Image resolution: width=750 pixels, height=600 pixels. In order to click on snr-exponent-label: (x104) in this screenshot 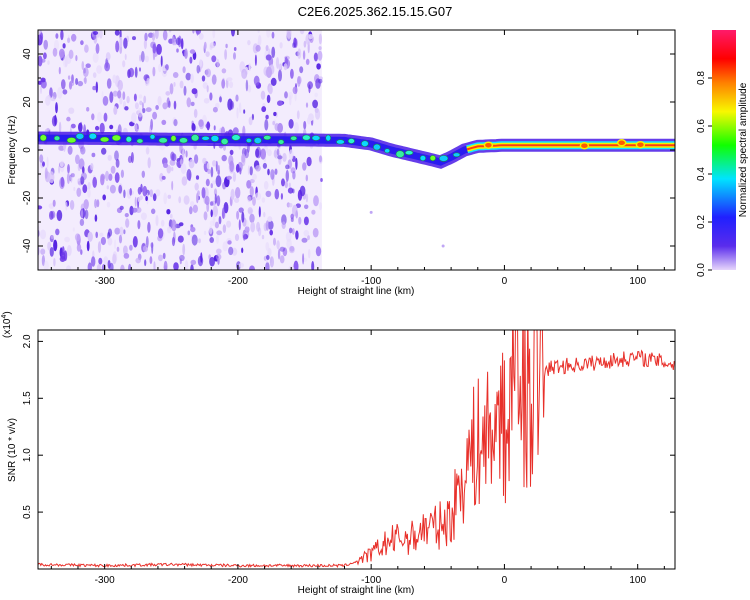, I will do `click(7, 324)`.